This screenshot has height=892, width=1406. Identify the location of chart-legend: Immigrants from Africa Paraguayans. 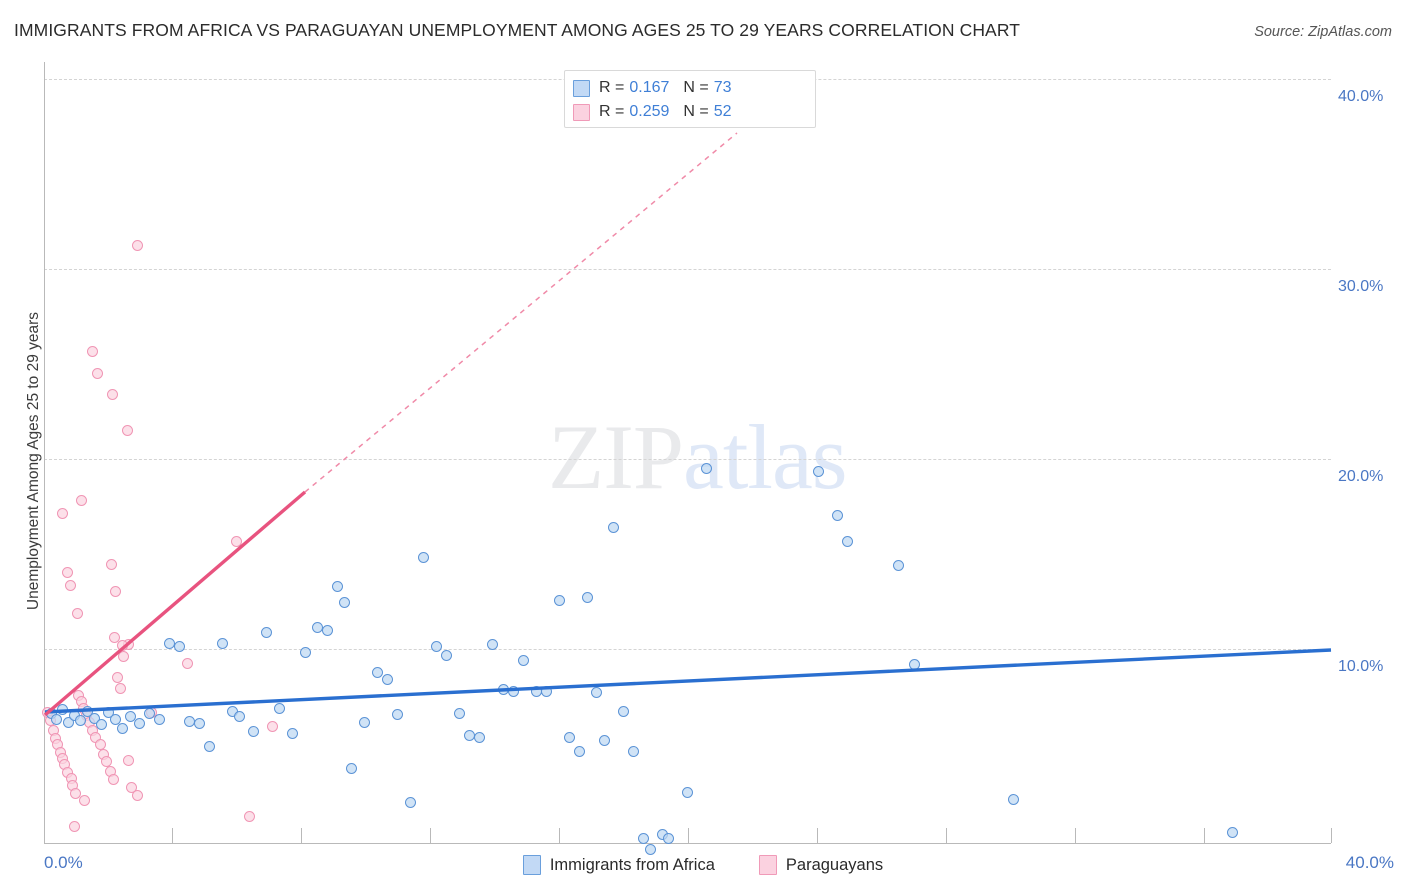
(703, 865).